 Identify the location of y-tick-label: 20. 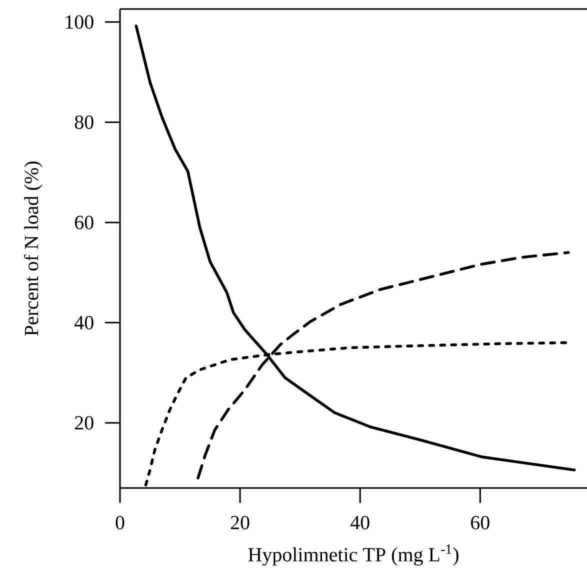
(84, 423).